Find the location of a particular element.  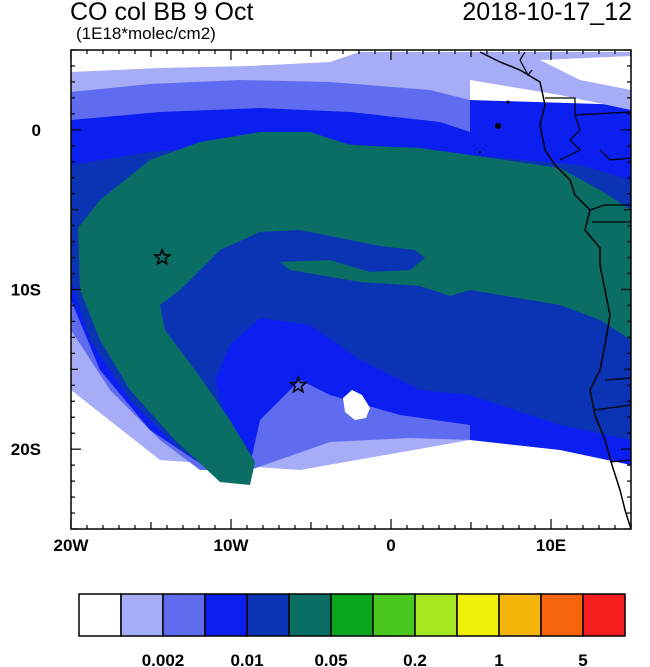

colorbar-label: 1 is located at coordinates (498, 659).